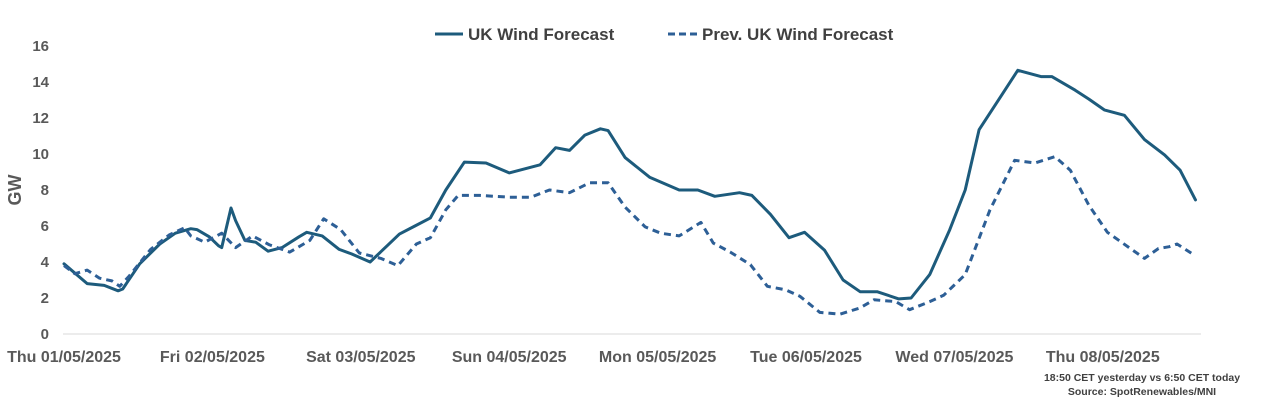 The image size is (1263, 416). Describe the element at coordinates (45, 298) in the screenshot. I see `y-tick-label: 2` at that location.